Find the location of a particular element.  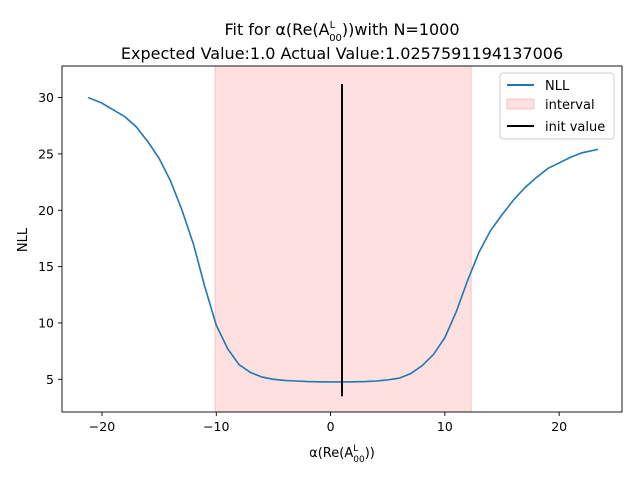

y-axis: 5 10 15 20 25 30 is located at coordinates (50, 238).